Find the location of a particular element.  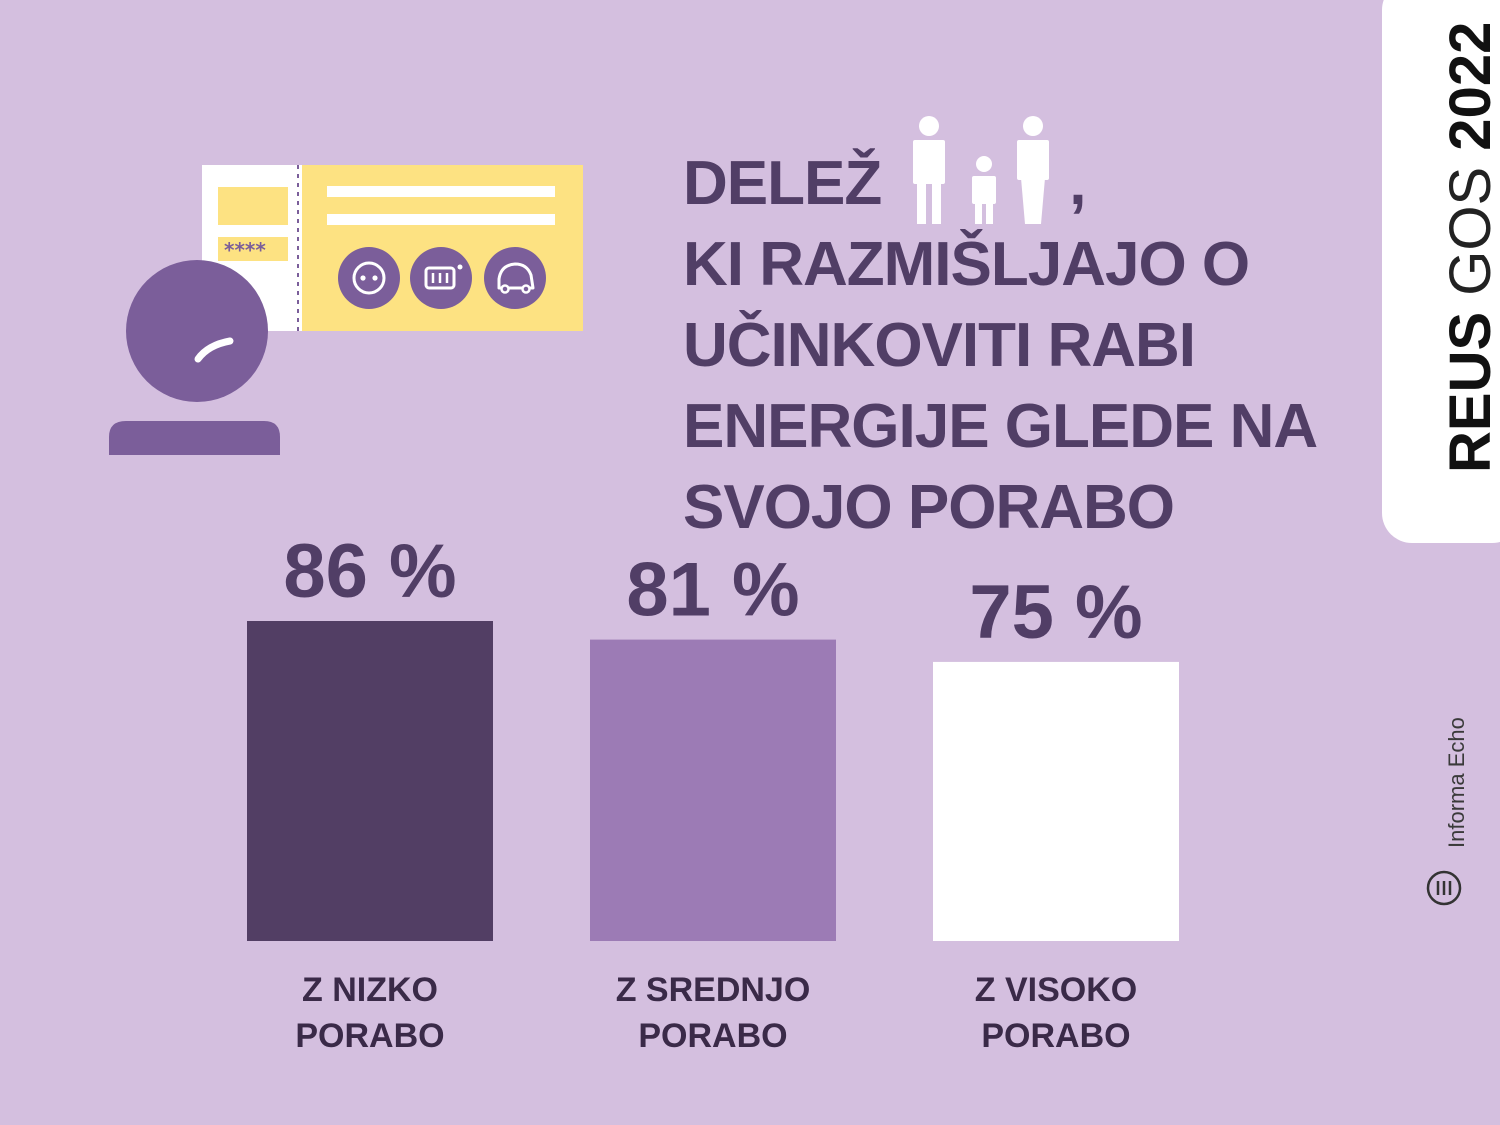

category-label-1-line-2: PORABO is located at coordinates (369, 1036).